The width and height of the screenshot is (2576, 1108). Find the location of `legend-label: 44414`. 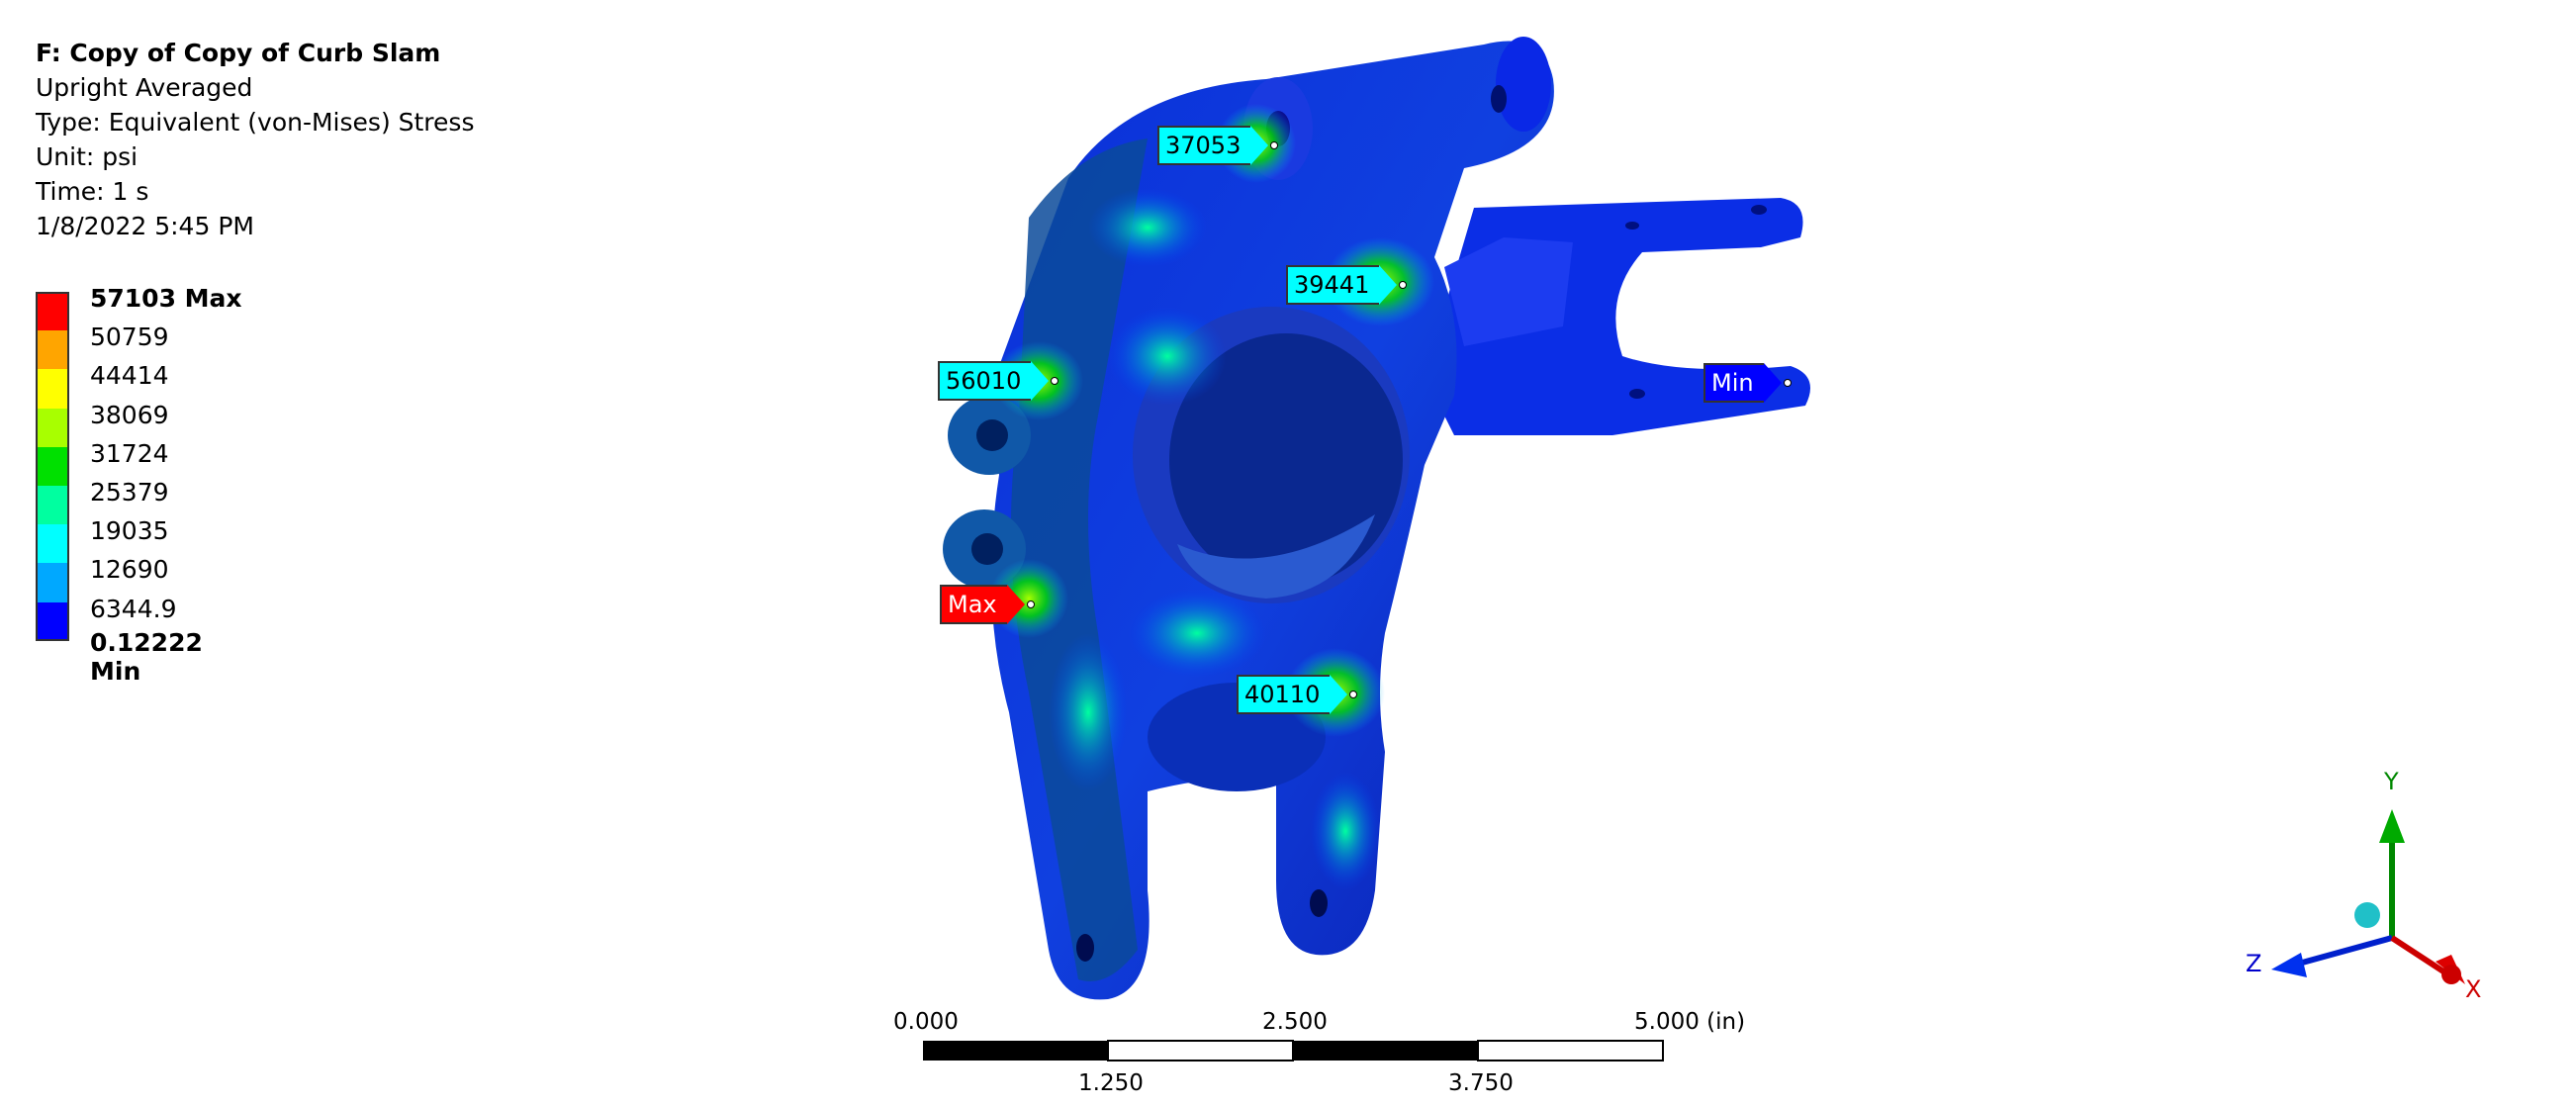

legend-label: 44414 is located at coordinates (129, 376).